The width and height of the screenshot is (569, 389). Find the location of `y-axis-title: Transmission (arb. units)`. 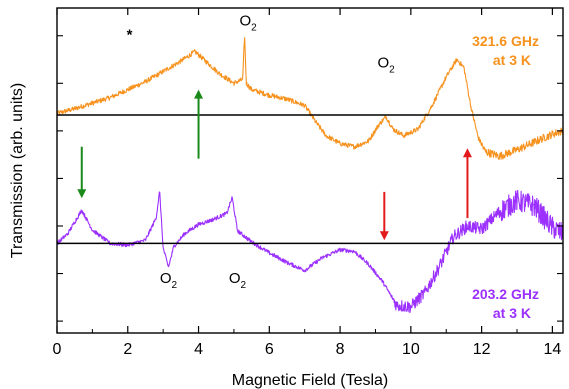

y-axis-title: Transmission (arb. units) is located at coordinates (17, 170).